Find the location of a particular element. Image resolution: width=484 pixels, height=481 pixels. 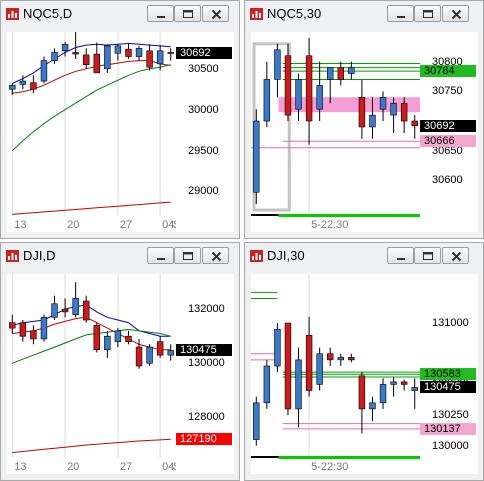

price-axis: 132000 130000 128000 130475 127190 is located at coordinates (205, 374).